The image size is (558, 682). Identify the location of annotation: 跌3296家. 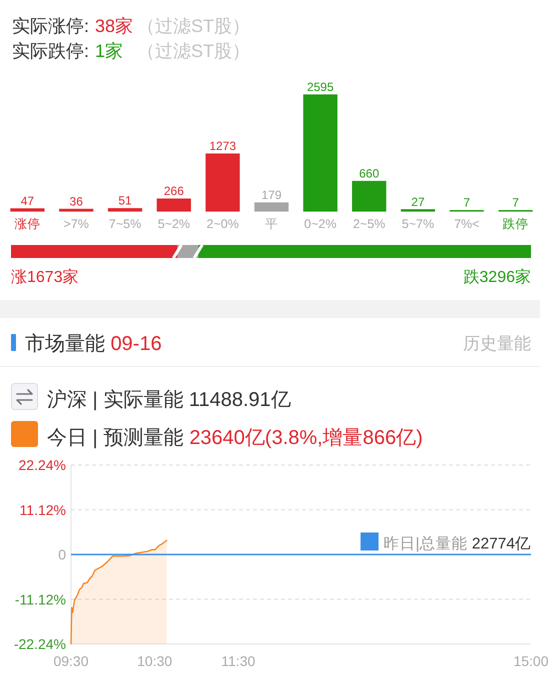
(497, 277).